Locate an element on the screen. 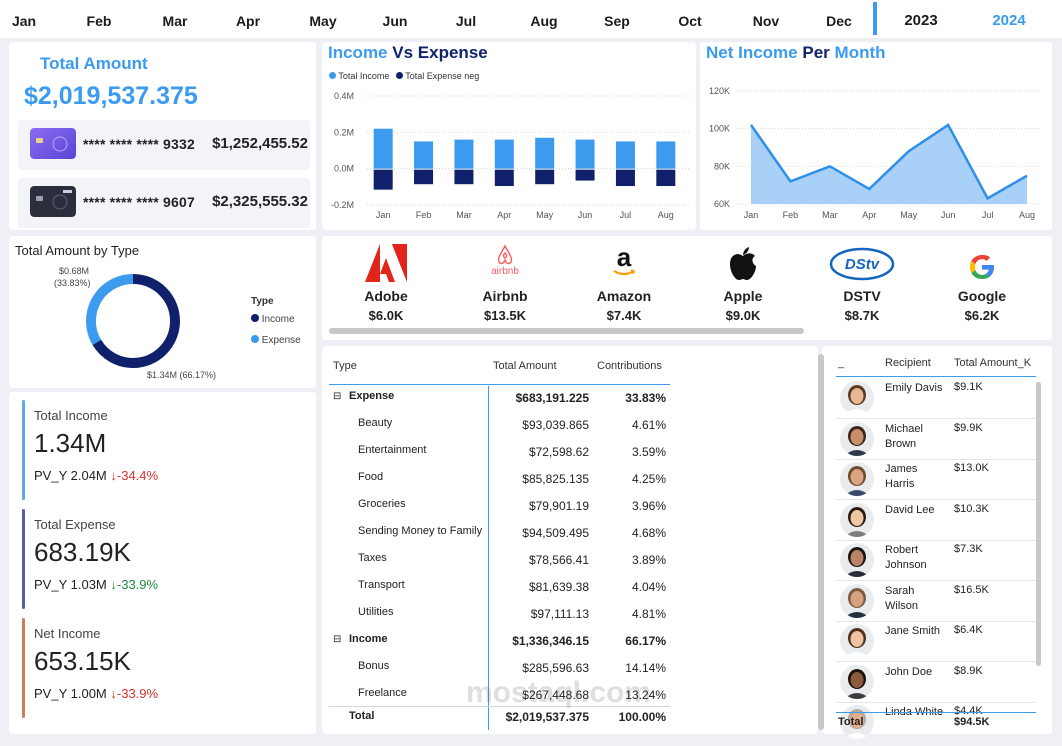 The width and height of the screenshot is (1062, 746). category-contribution: 3.96% is located at coordinates (648, 506).